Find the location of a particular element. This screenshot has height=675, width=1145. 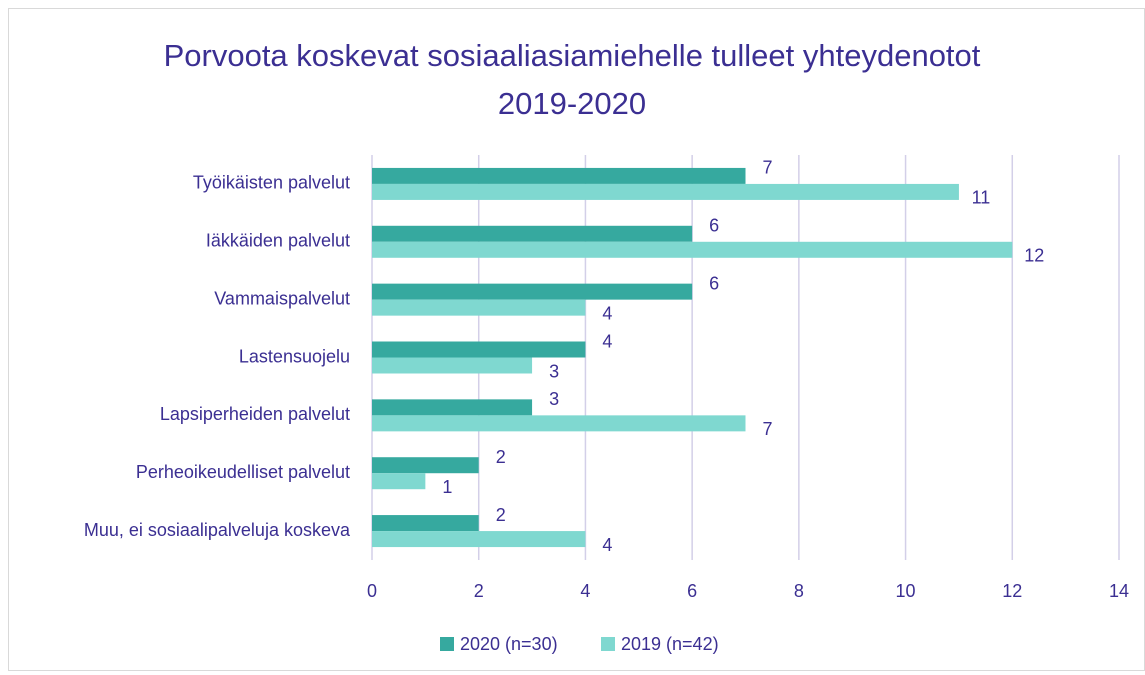

x-tick-label: 8 is located at coordinates (799, 591).